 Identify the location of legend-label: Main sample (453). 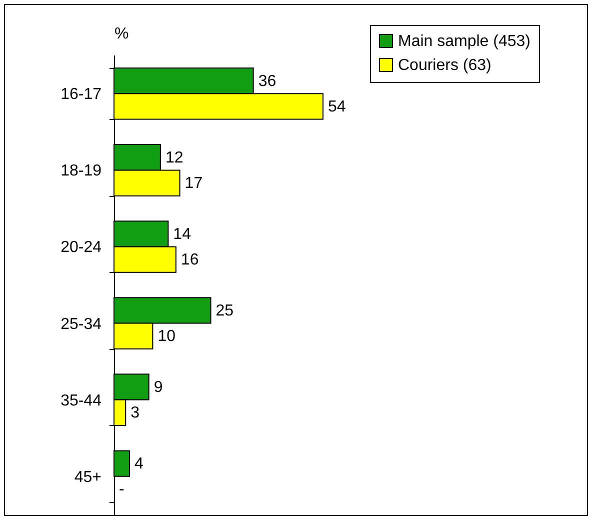
(464, 41).